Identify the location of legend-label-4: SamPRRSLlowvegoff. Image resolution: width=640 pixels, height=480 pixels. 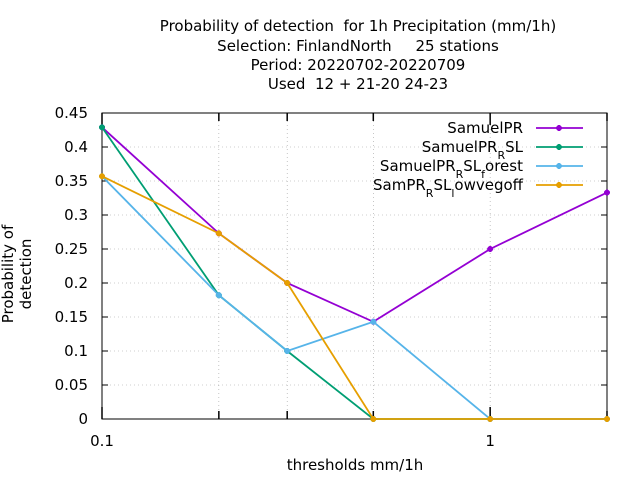
(448, 188).